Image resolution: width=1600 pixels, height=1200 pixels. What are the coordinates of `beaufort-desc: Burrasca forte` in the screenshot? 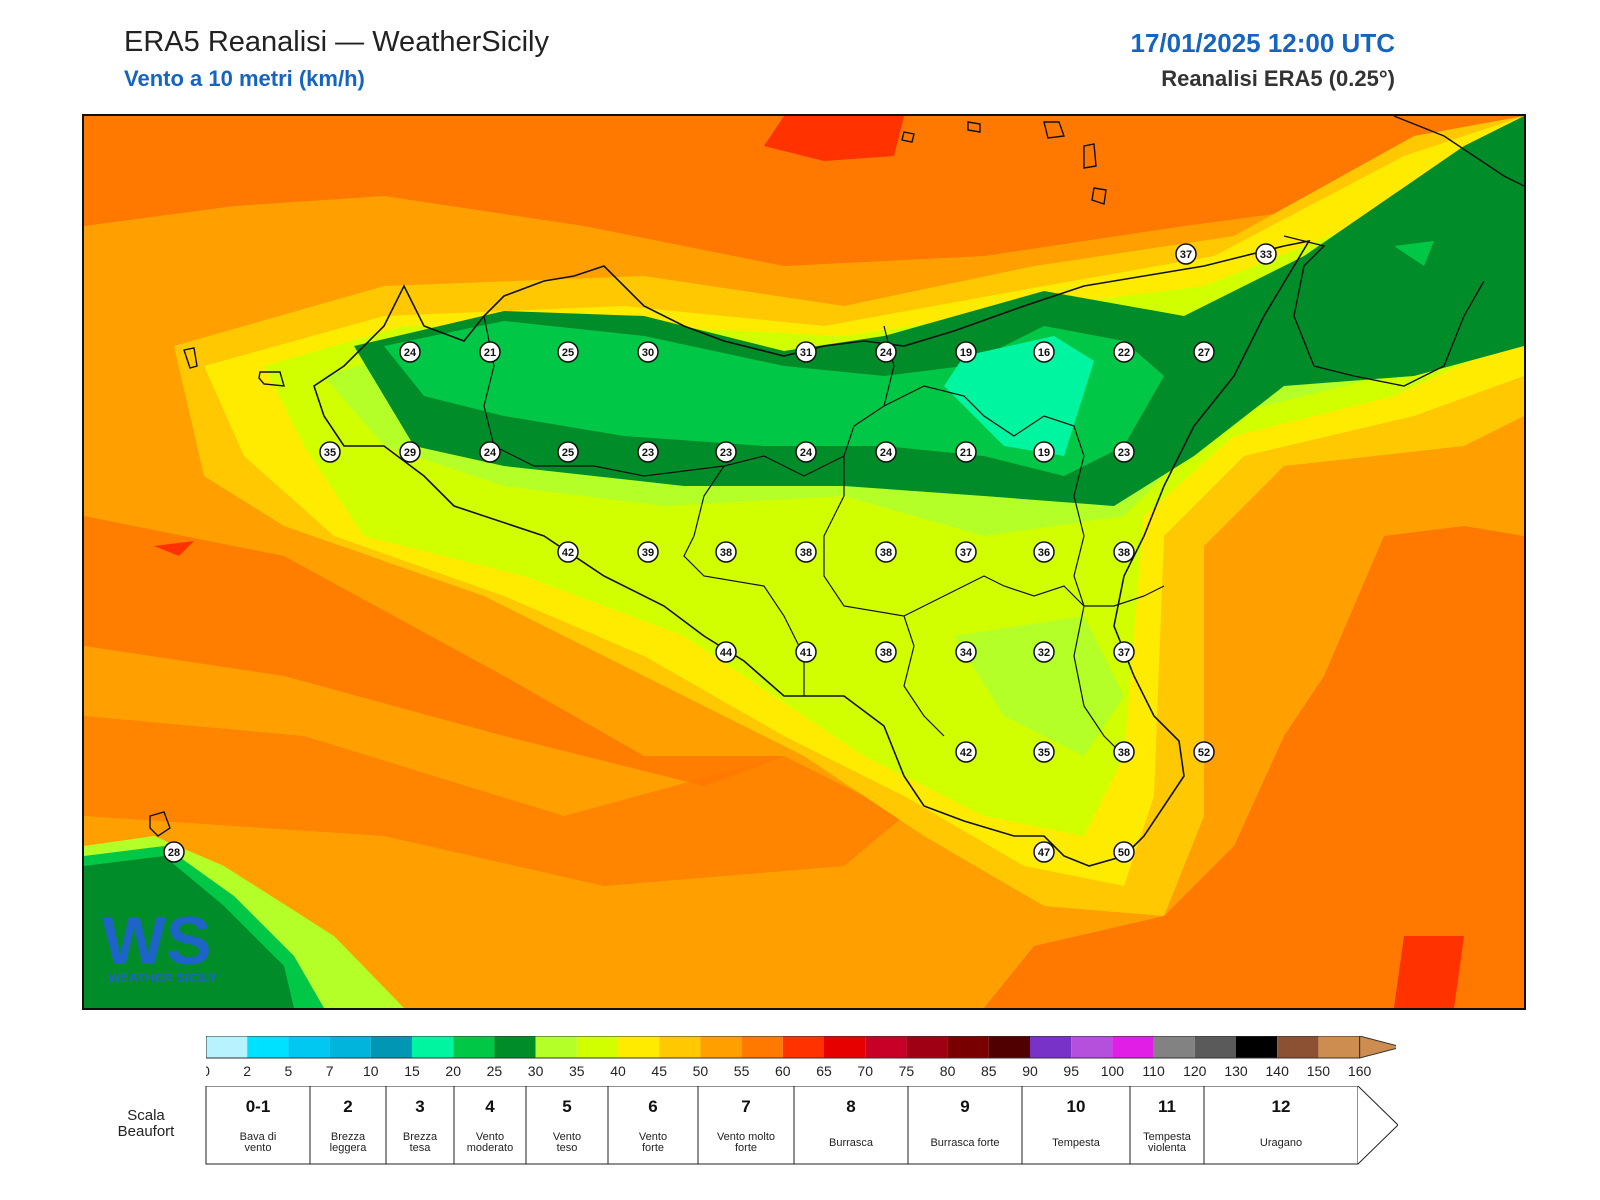 It's located at (964, 1143).